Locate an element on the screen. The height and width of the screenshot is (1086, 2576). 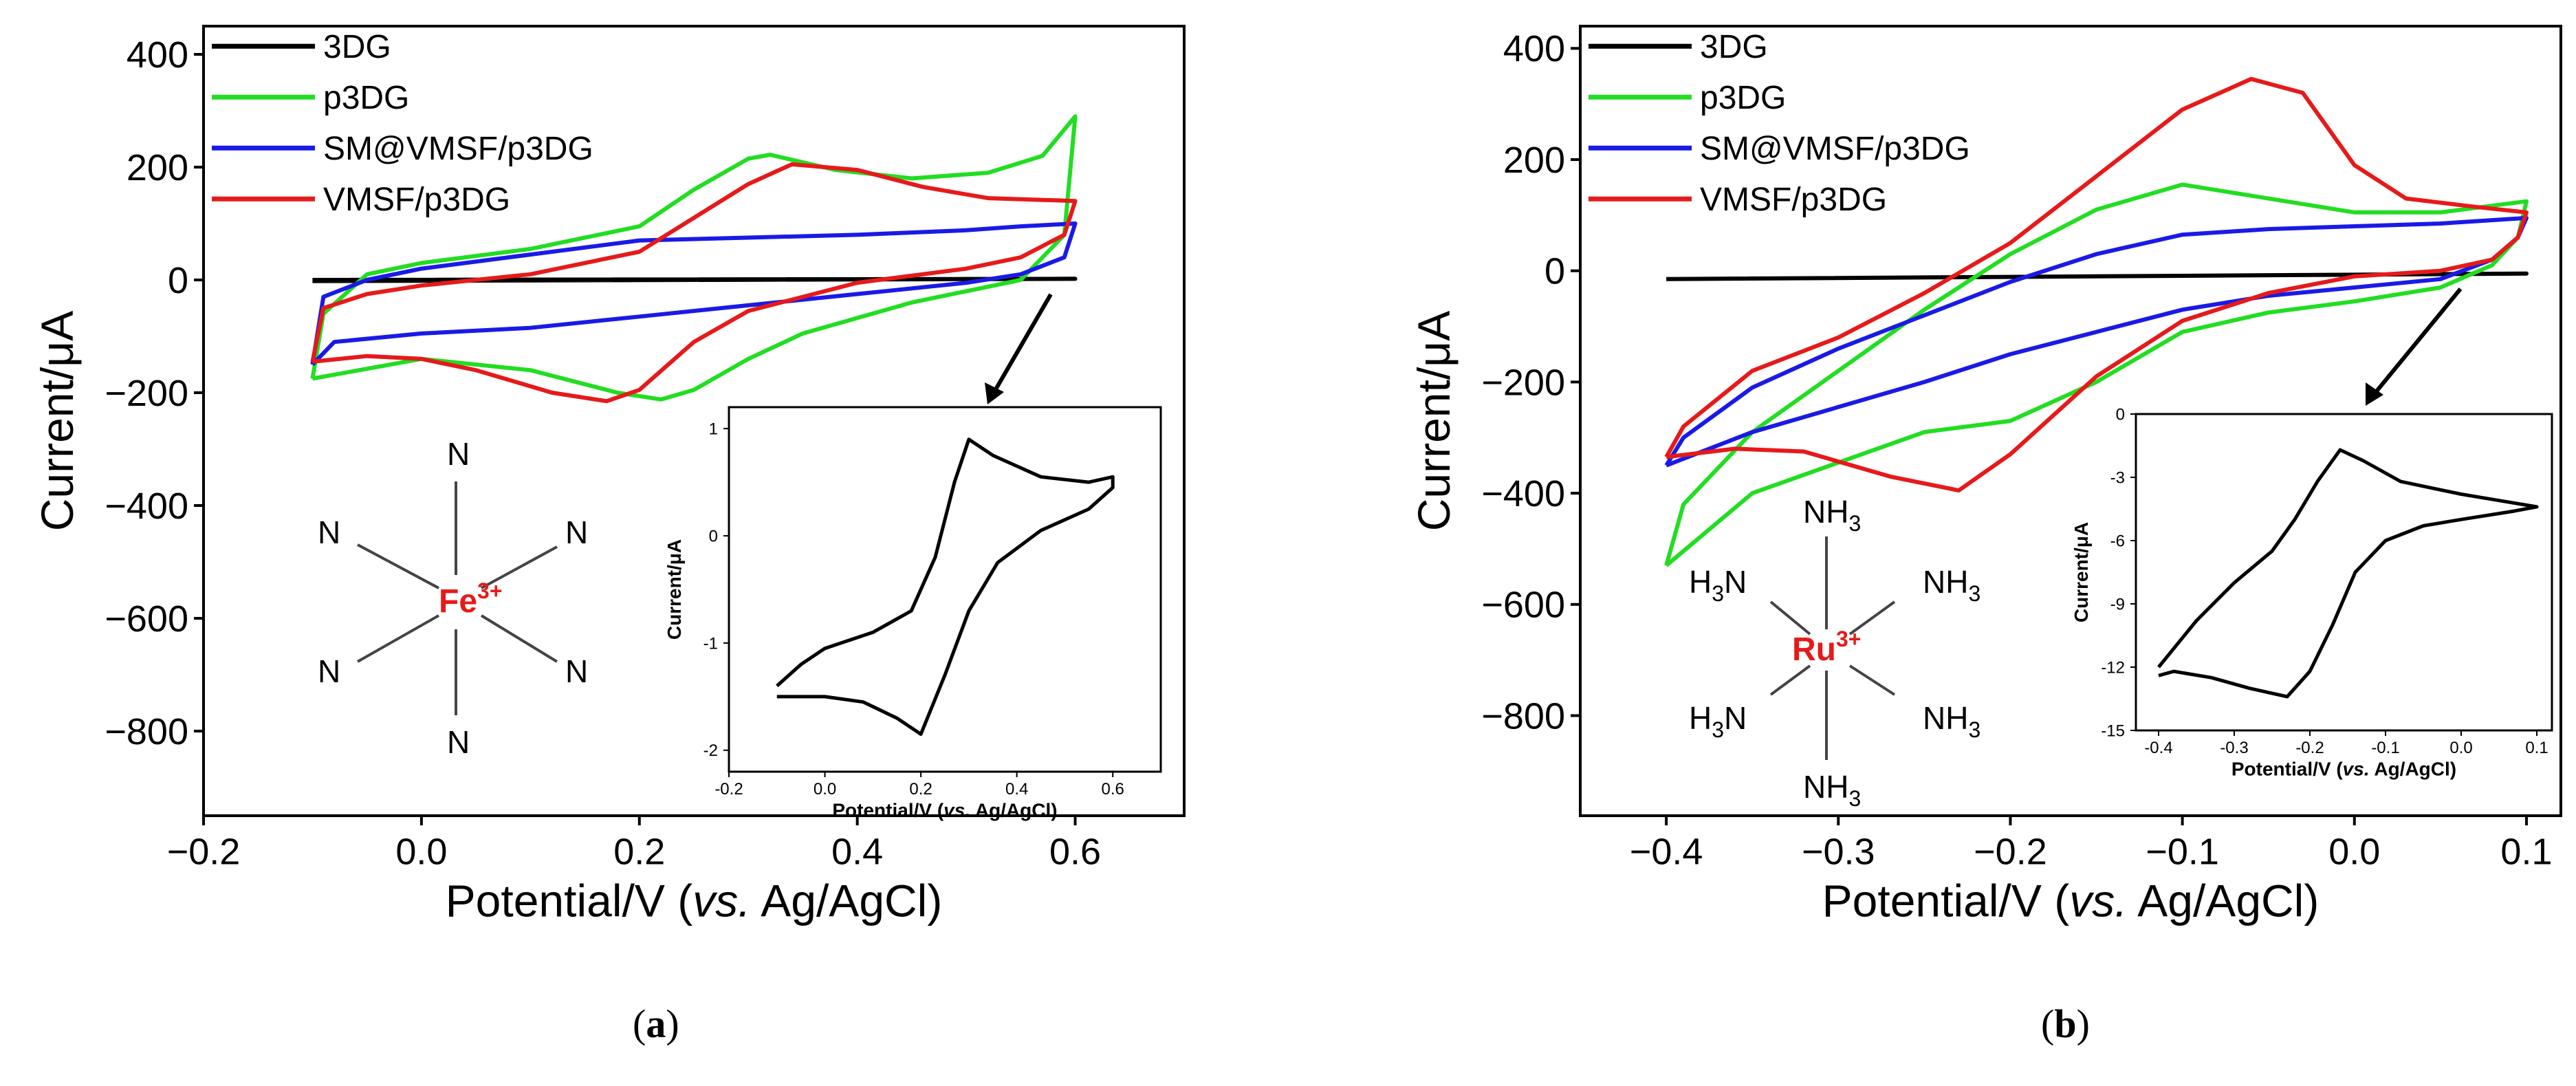
a-inset-ytick-label: -1 is located at coordinates (711, 643).